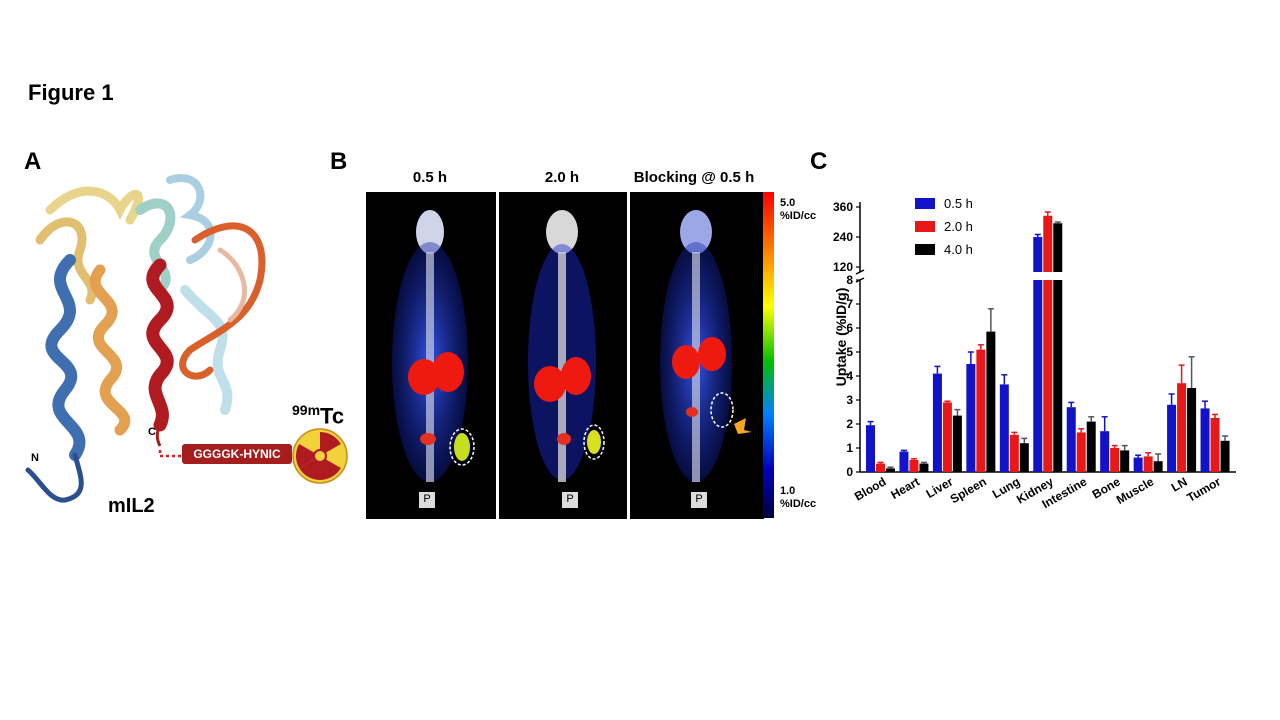  Describe the element at coordinates (1203, 489) in the screenshot. I see `category-label: Tumor` at that location.